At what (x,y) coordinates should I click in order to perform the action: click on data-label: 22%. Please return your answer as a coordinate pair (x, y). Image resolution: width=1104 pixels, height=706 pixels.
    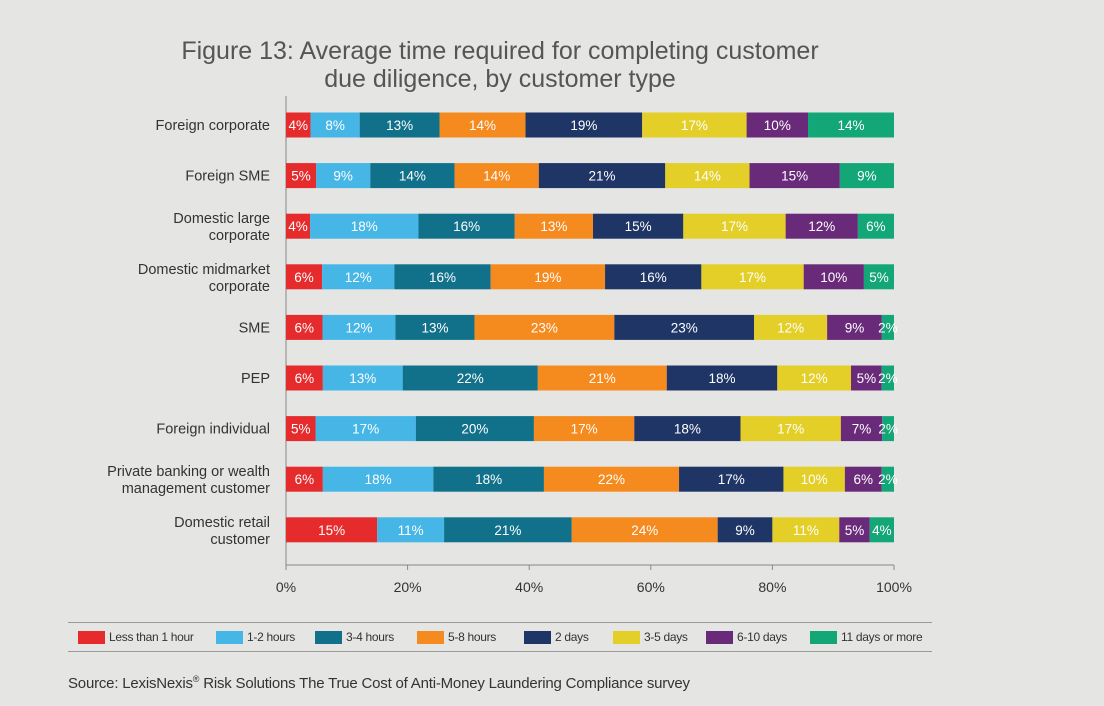
    Looking at the image, I should click on (470, 378).